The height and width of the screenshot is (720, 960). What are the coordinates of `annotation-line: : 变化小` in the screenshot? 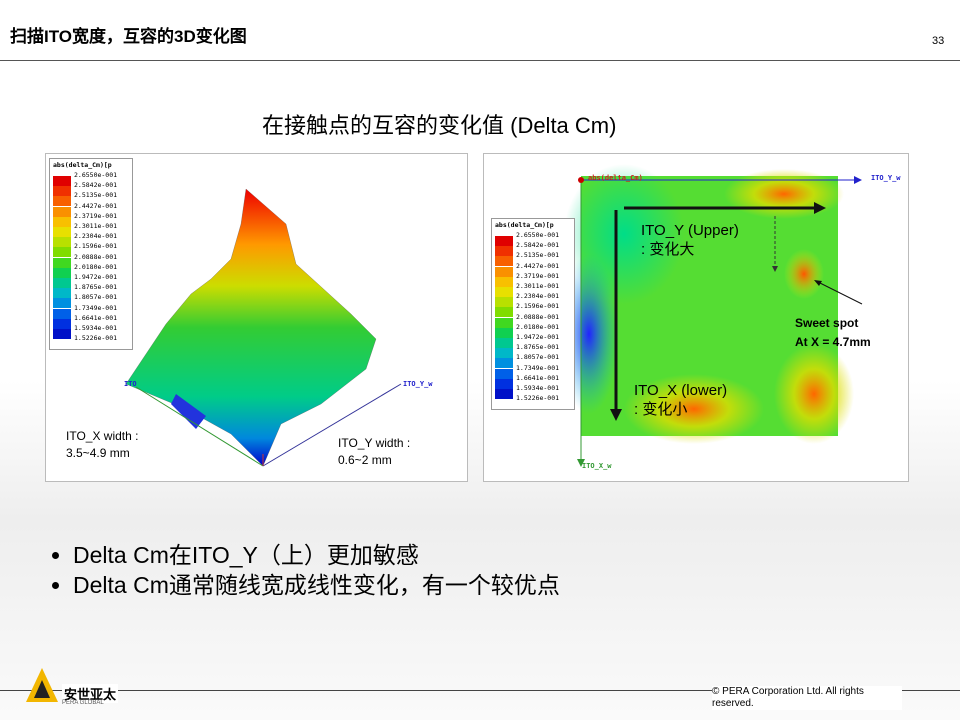 It's located at (661, 409).